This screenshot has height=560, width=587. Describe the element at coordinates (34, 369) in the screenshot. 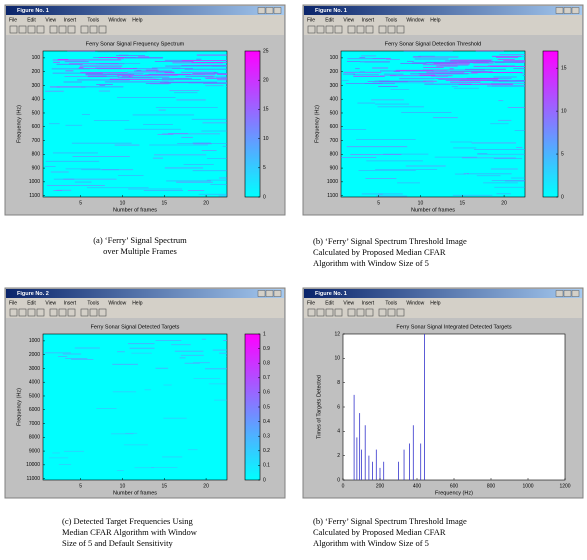

I see `y-tick-label: 3000` at that location.